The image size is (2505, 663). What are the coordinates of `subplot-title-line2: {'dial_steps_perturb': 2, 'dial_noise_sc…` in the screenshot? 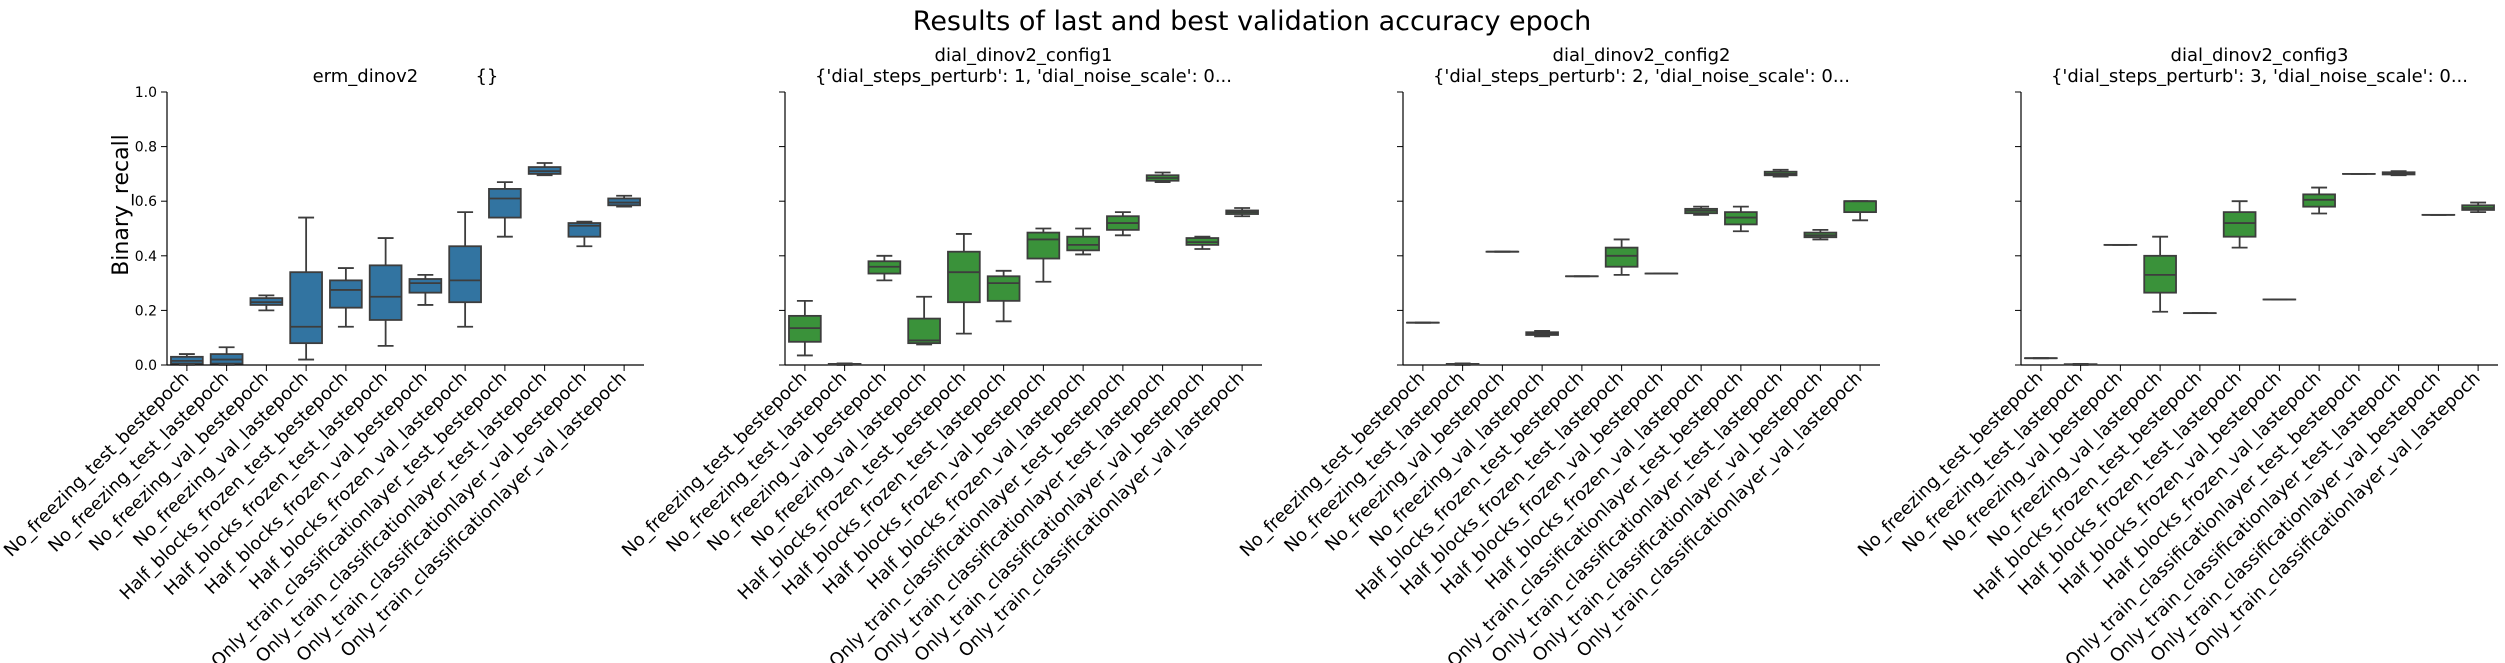 It's located at (1641, 76).